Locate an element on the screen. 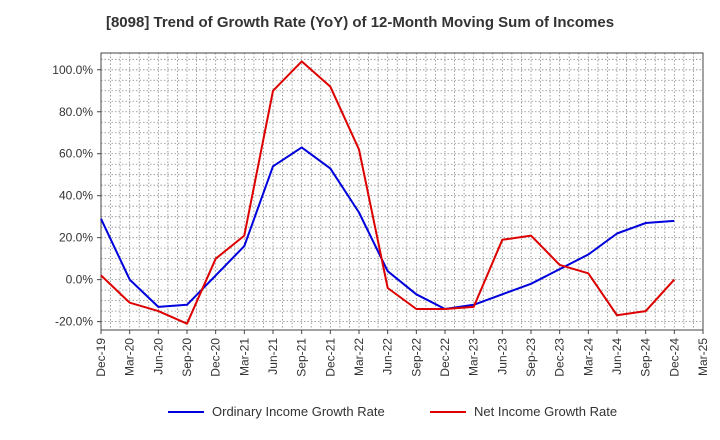  x-tick-label: Sep-23 is located at coordinates (531, 357).